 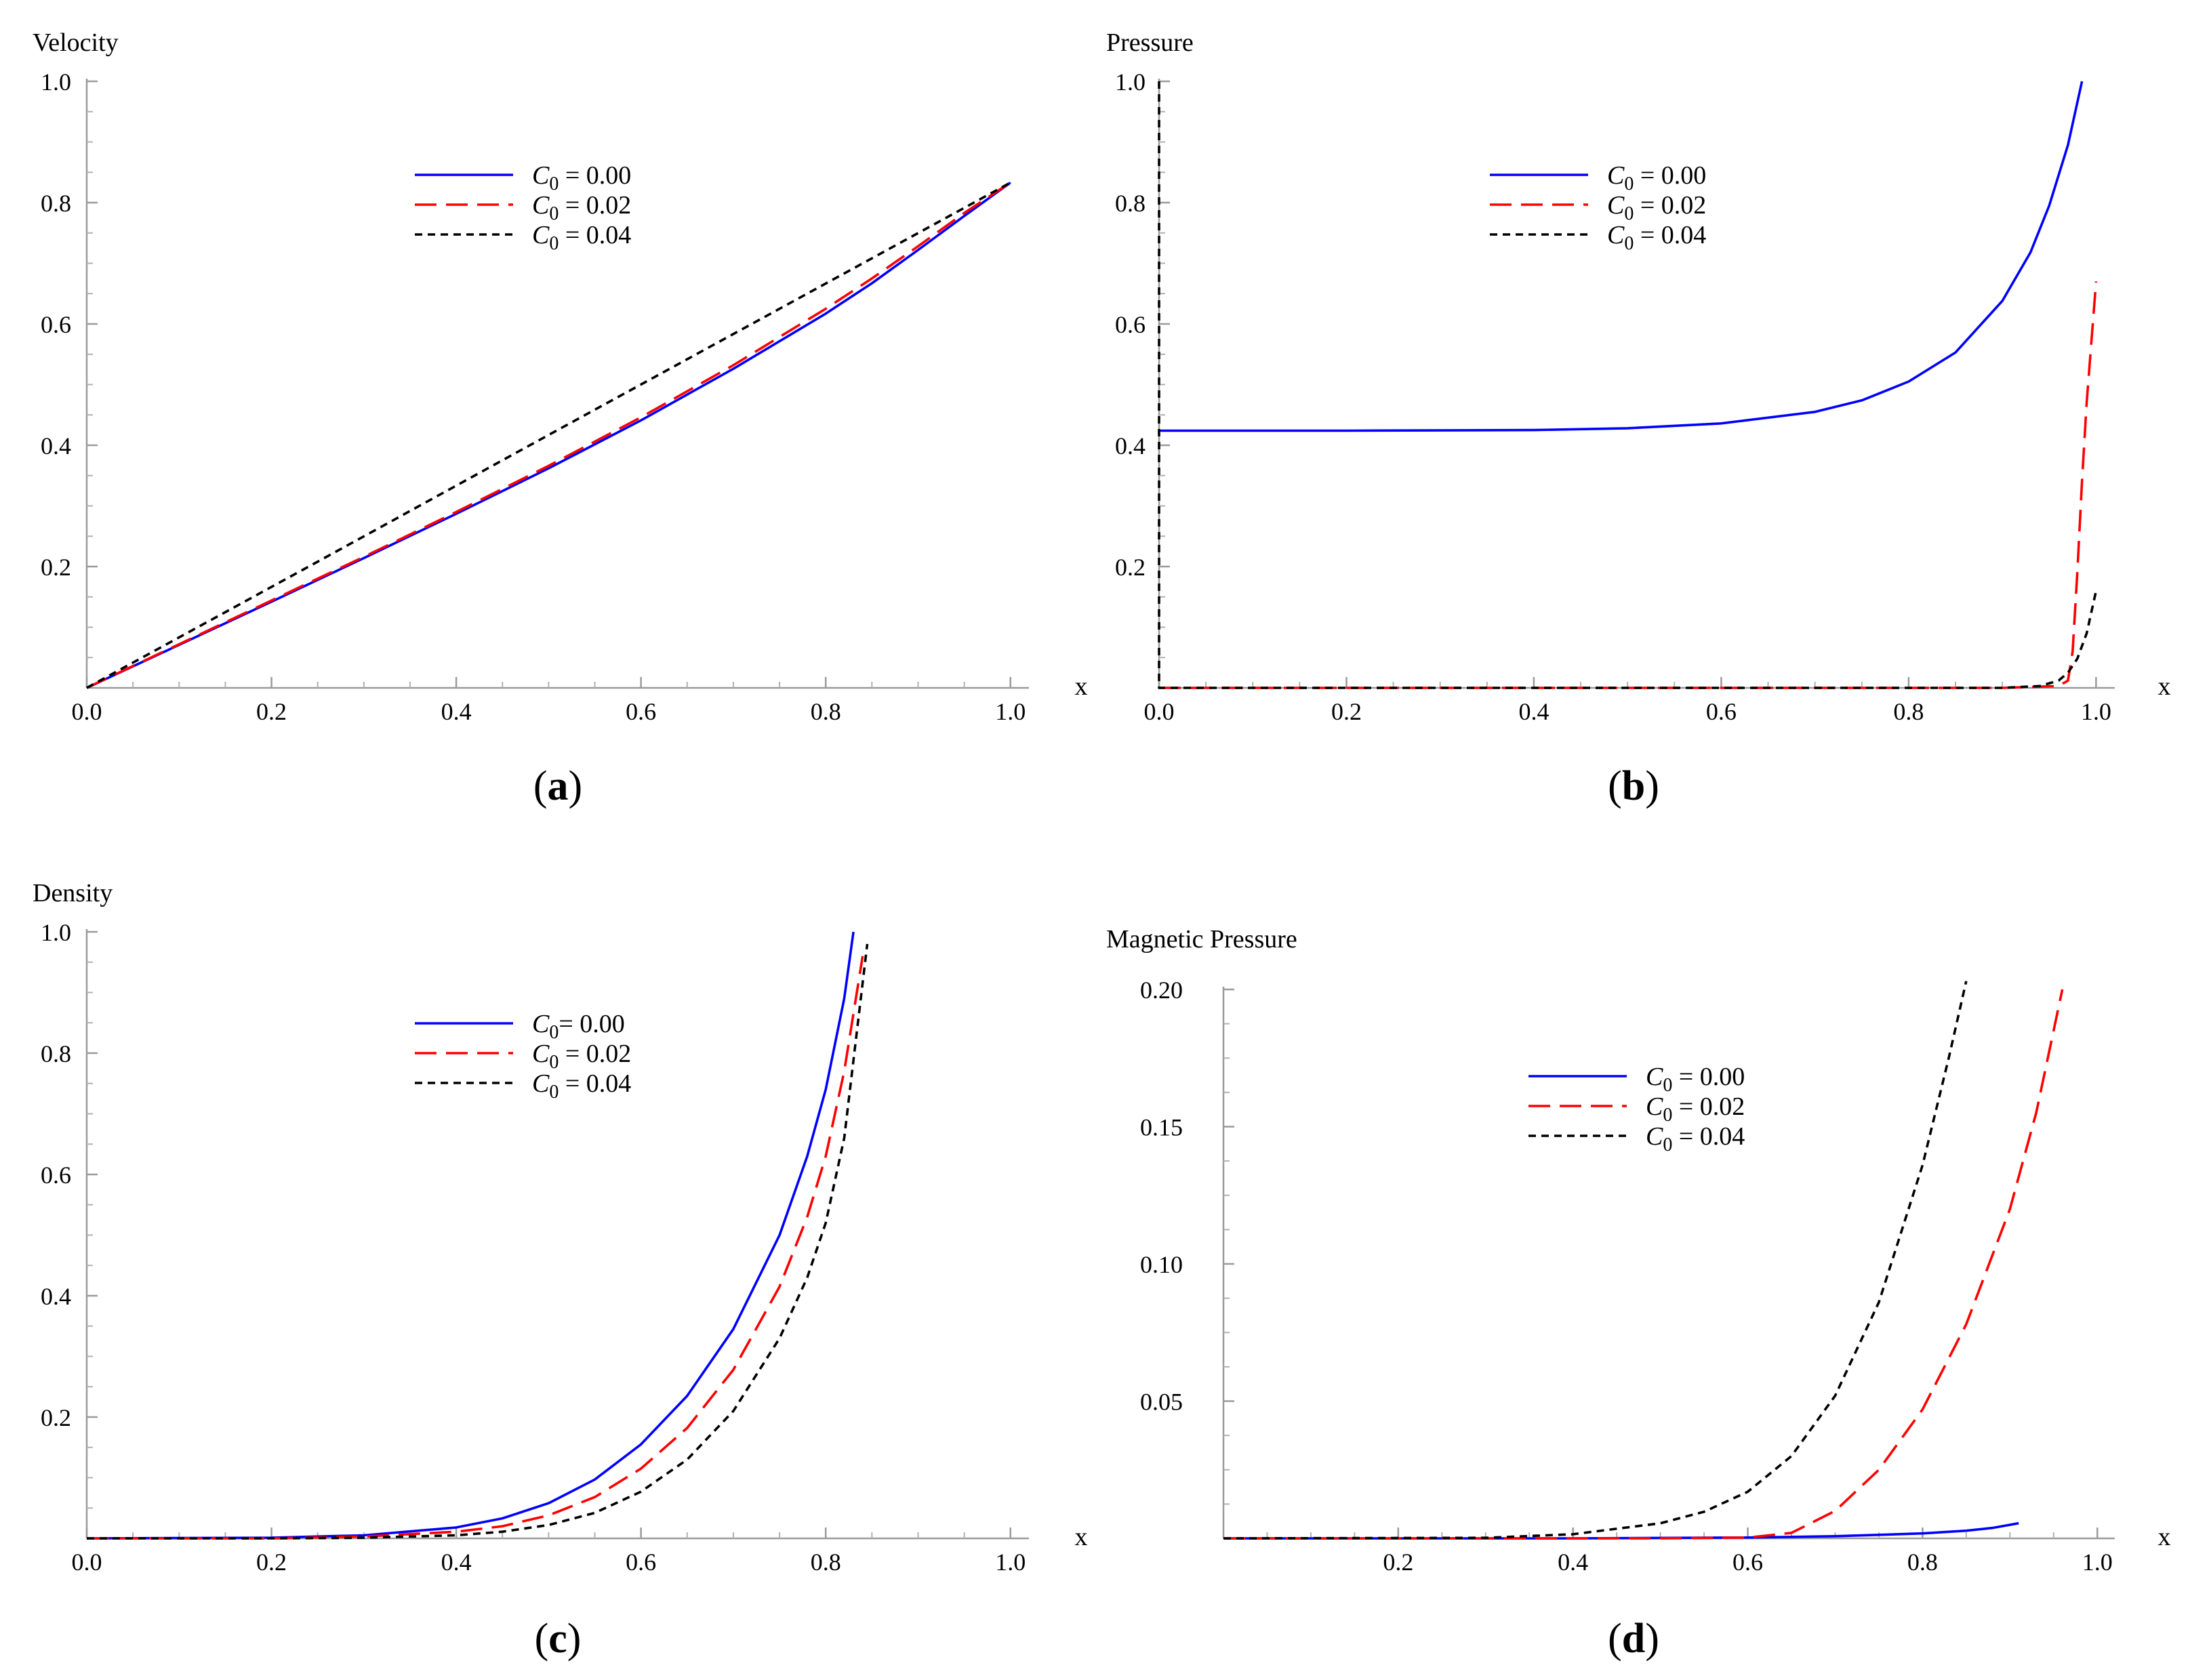 I want to click on legend-label: C0= 0.00, so click(x=578, y=1026).